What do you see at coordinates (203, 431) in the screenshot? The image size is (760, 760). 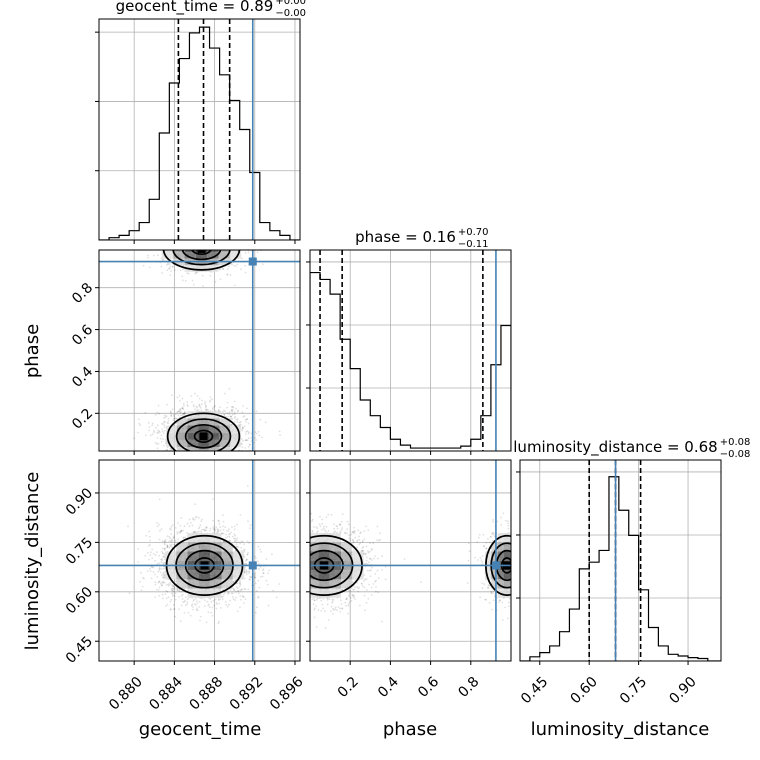 I see `contour-line` at bounding box center [203, 431].